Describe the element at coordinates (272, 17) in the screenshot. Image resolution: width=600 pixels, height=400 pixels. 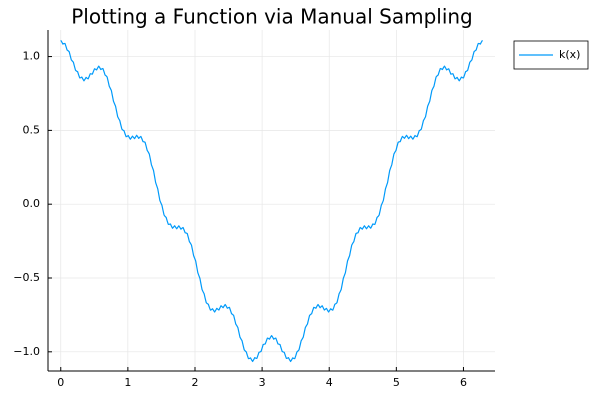
I see `chart-title: Plotting a Function via Manual Sampling` at that location.